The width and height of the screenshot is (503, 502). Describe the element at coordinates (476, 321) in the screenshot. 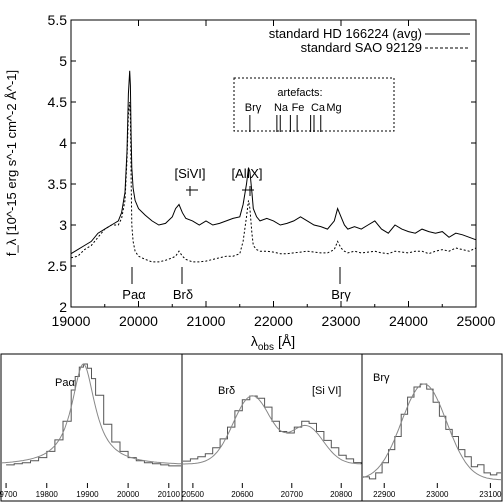

I see `x-tick-label: 25000` at that location.